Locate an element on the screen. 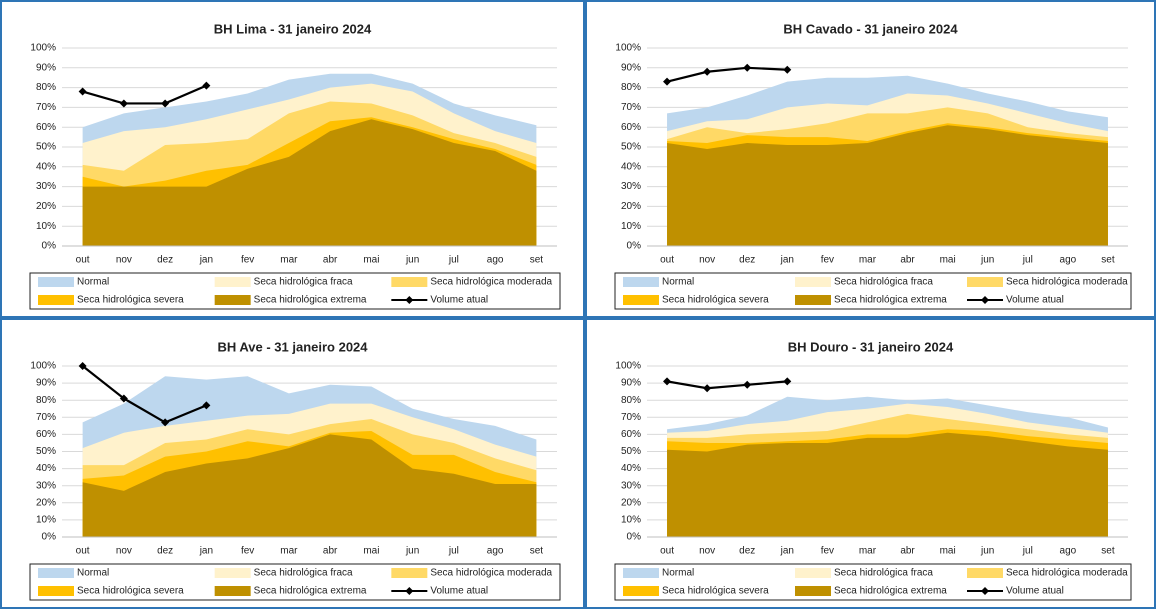 This screenshot has height=609, width=1156. x-tick-label: out is located at coordinates (83, 551).